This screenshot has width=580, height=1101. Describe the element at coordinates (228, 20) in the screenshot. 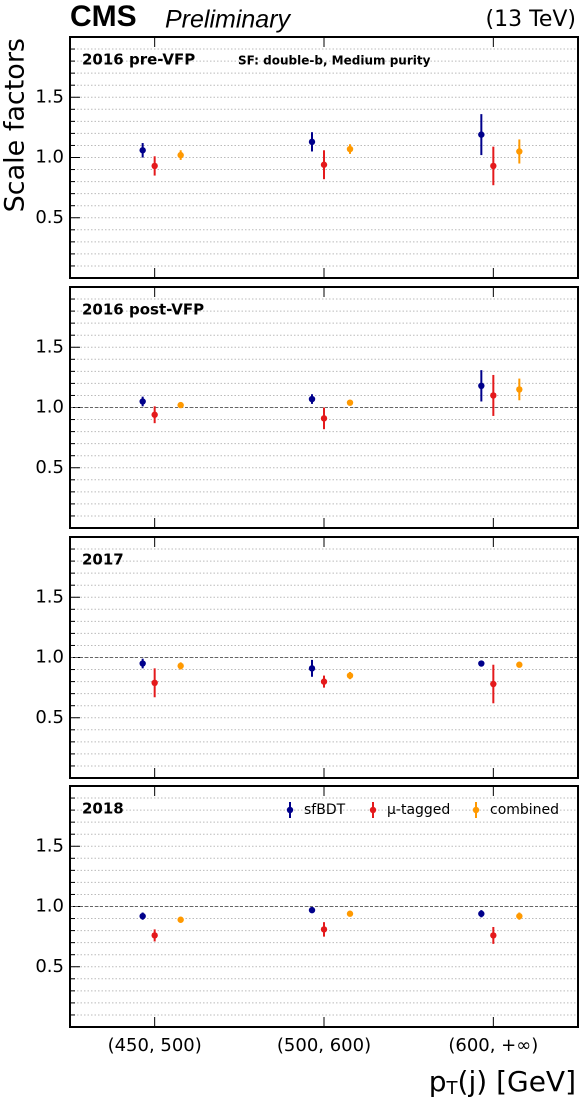

I see `status: Preliminary` at that location.